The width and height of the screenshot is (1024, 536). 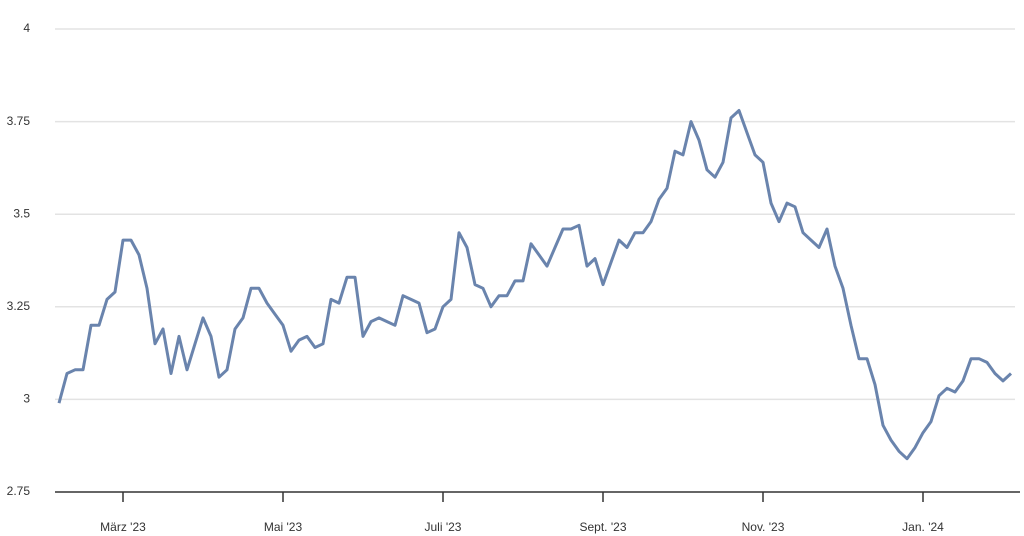 I want to click on y-tick-label: 3.25, so click(x=19, y=306).